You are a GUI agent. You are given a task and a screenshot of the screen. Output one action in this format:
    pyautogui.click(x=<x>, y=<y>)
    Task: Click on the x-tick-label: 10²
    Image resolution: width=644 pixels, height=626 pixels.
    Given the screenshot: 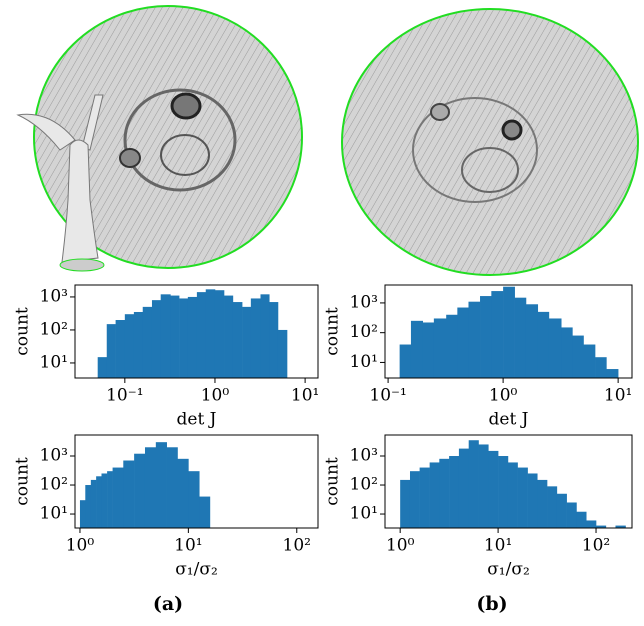 What is the action you would take?
    pyautogui.click(x=297, y=546)
    